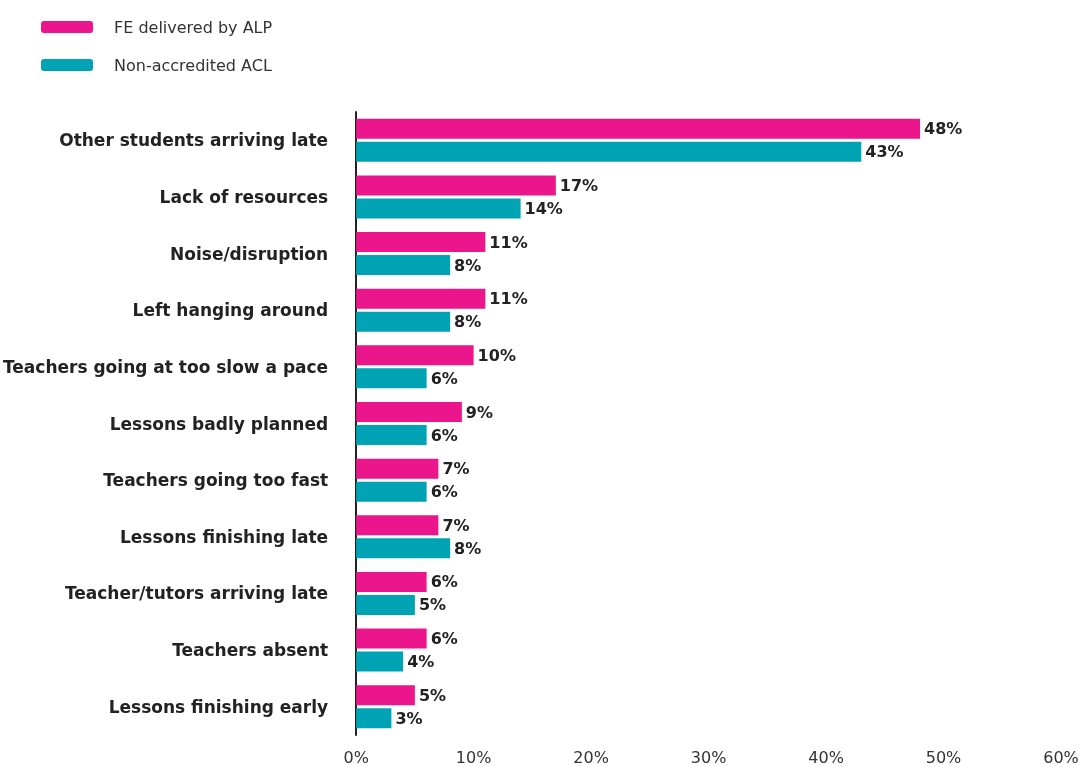  I want to click on x-tick-label: 40%, so click(826, 757).